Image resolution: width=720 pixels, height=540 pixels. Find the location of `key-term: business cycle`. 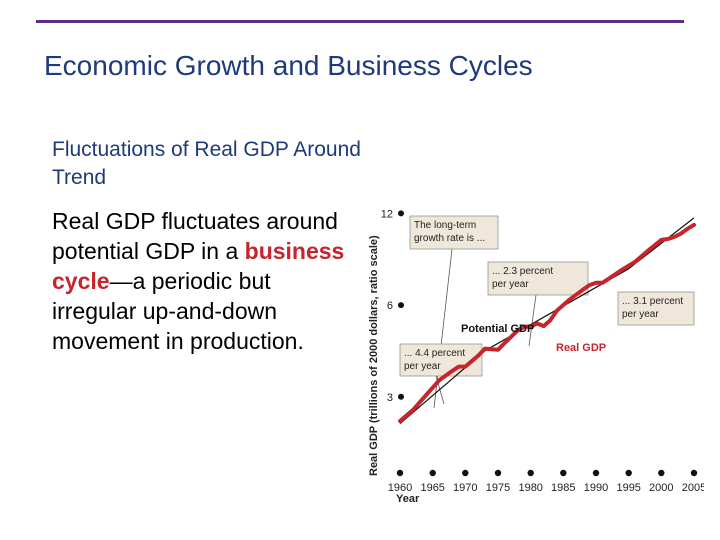

key-term: business cycle is located at coordinates (198, 266).